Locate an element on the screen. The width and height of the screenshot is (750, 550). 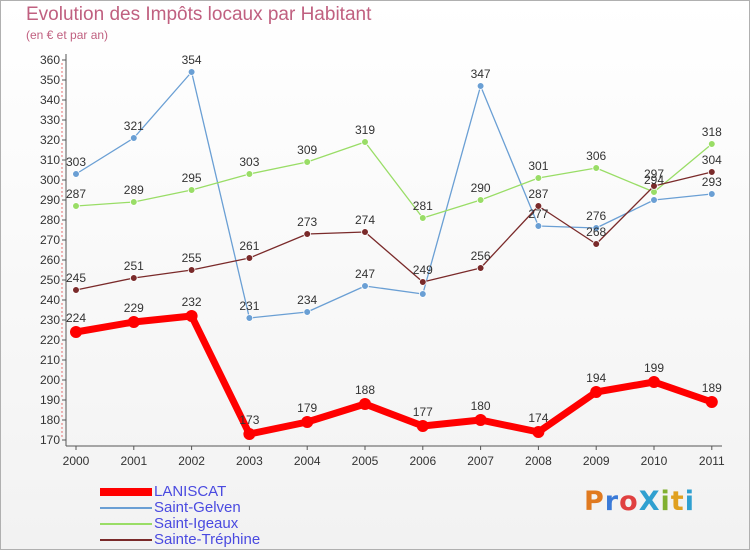
logo-letter: P is located at coordinates (594, 501).